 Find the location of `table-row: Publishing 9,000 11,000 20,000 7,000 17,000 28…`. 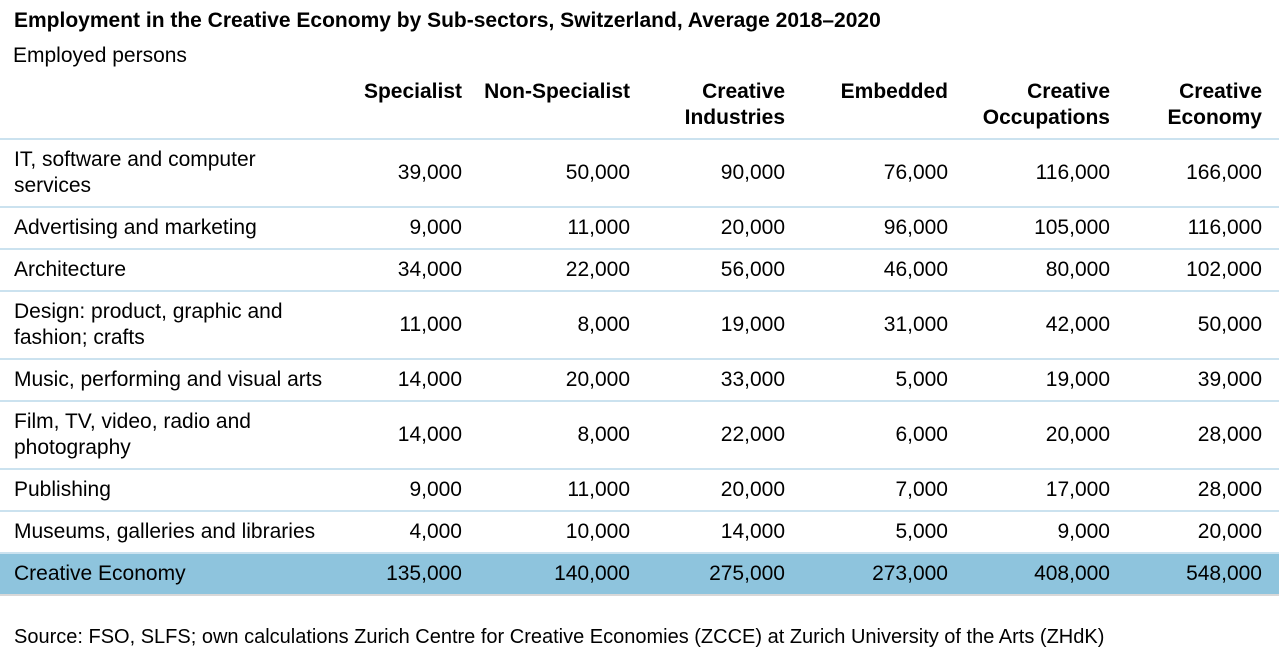

table-row: Publishing 9,000 11,000 20,000 7,000 17,000 28… is located at coordinates (639, 490).